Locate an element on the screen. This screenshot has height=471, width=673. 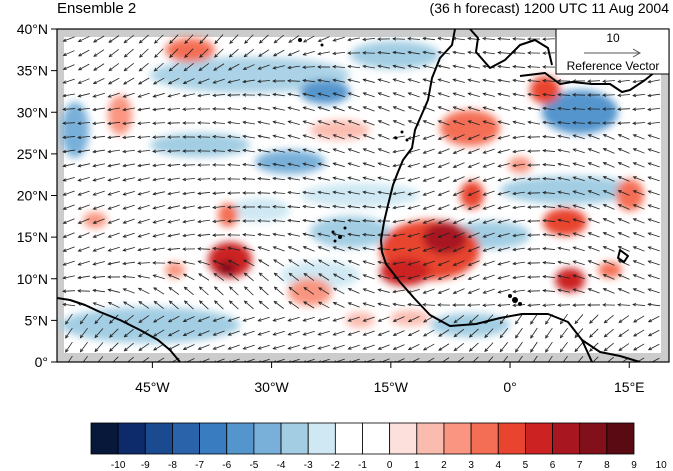
island is located at coordinates (515, 300).